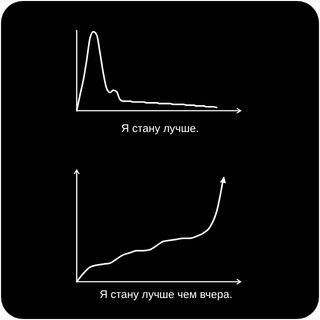 This screenshot has width=320, height=320. What do you see at coordinates (160, 129) in the screenshot?
I see `x-axis-title: Я стану лучше.` at bounding box center [160, 129].